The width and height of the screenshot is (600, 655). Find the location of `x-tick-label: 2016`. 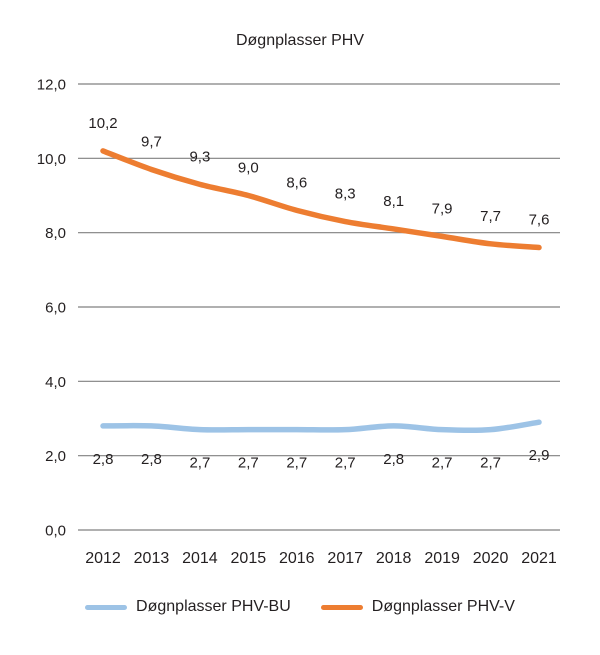

x-tick-label: 2016 is located at coordinates (297, 558).